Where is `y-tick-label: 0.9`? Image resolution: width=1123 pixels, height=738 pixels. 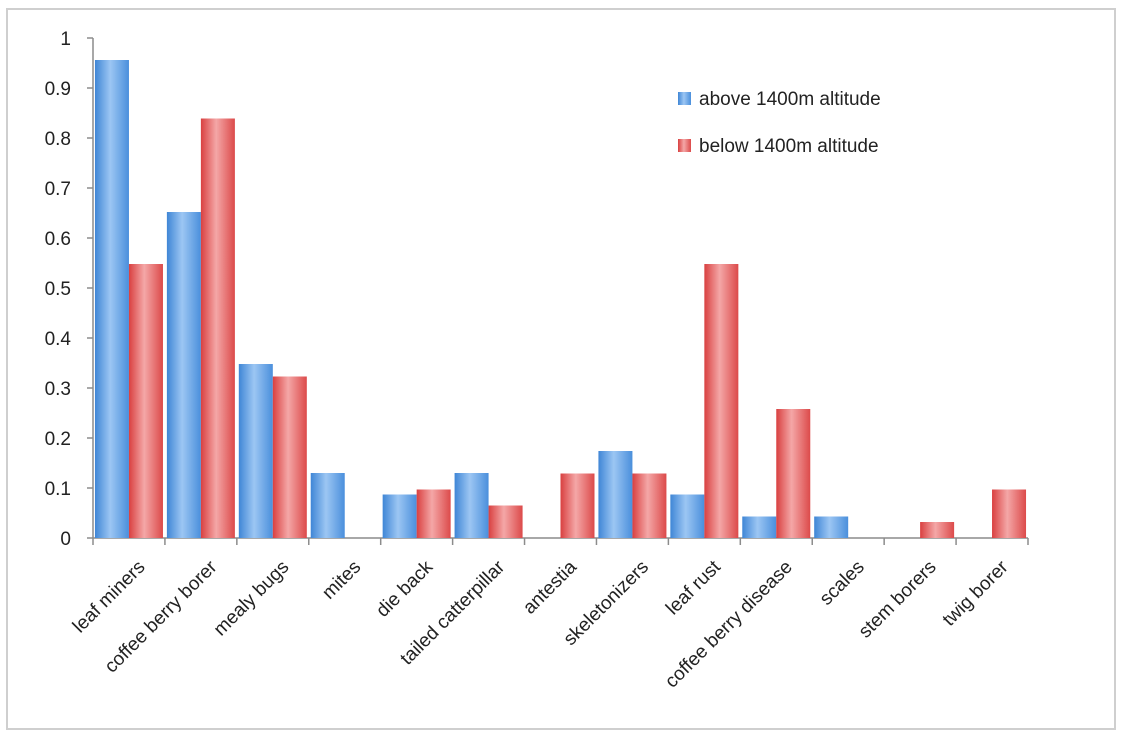 y-tick-label: 0.9 is located at coordinates (58, 89).